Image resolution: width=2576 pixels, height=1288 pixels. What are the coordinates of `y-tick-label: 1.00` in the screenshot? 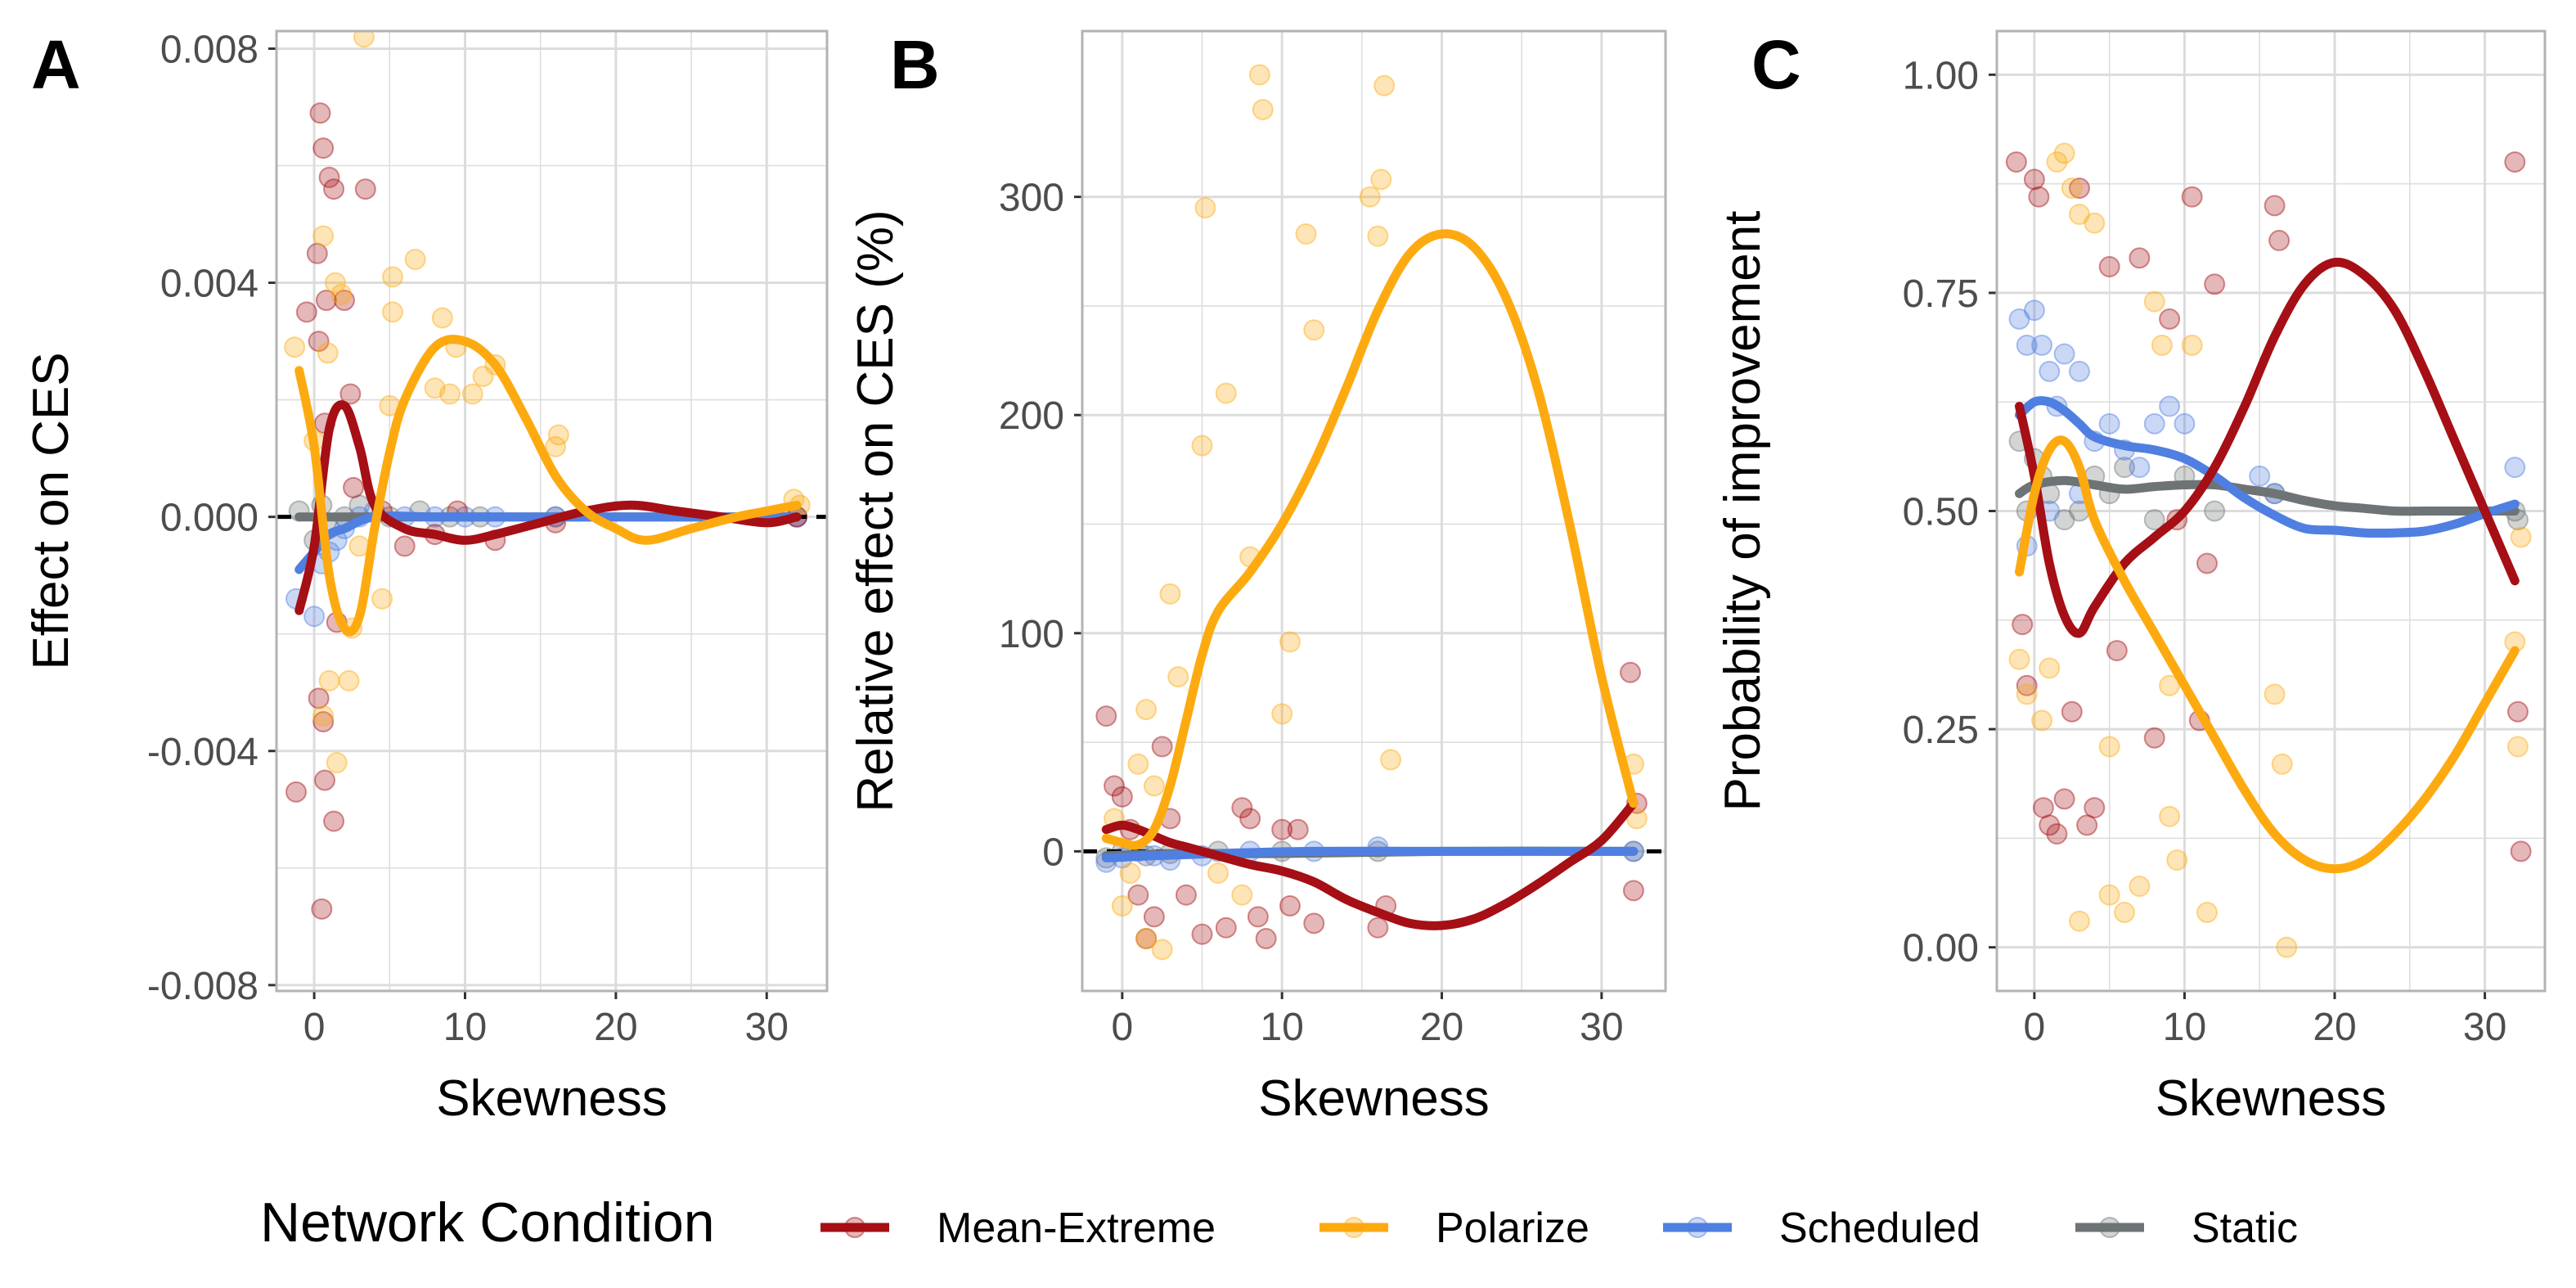 It's located at (1941, 75).